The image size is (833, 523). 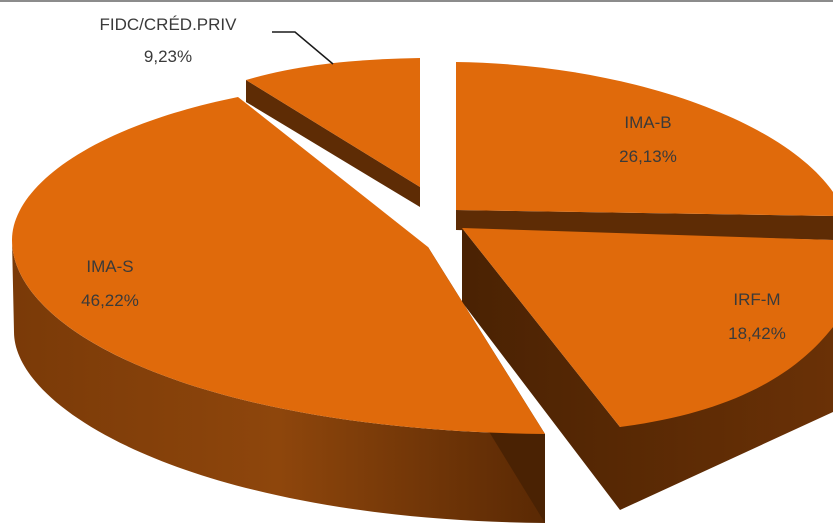 What do you see at coordinates (757, 333) in the screenshot?
I see `slice-pct-irf-m: 18,42%` at bounding box center [757, 333].